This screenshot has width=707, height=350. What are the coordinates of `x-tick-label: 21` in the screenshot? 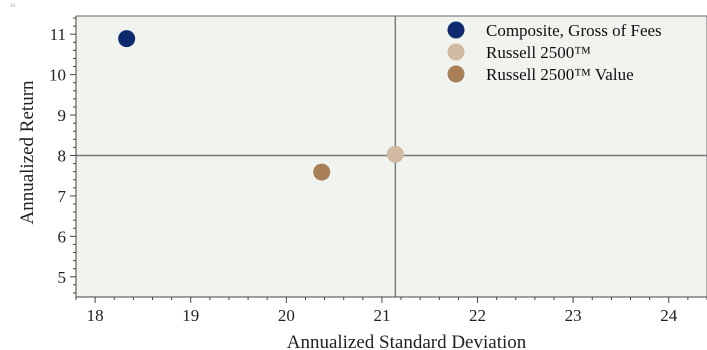 It's located at (381, 315).